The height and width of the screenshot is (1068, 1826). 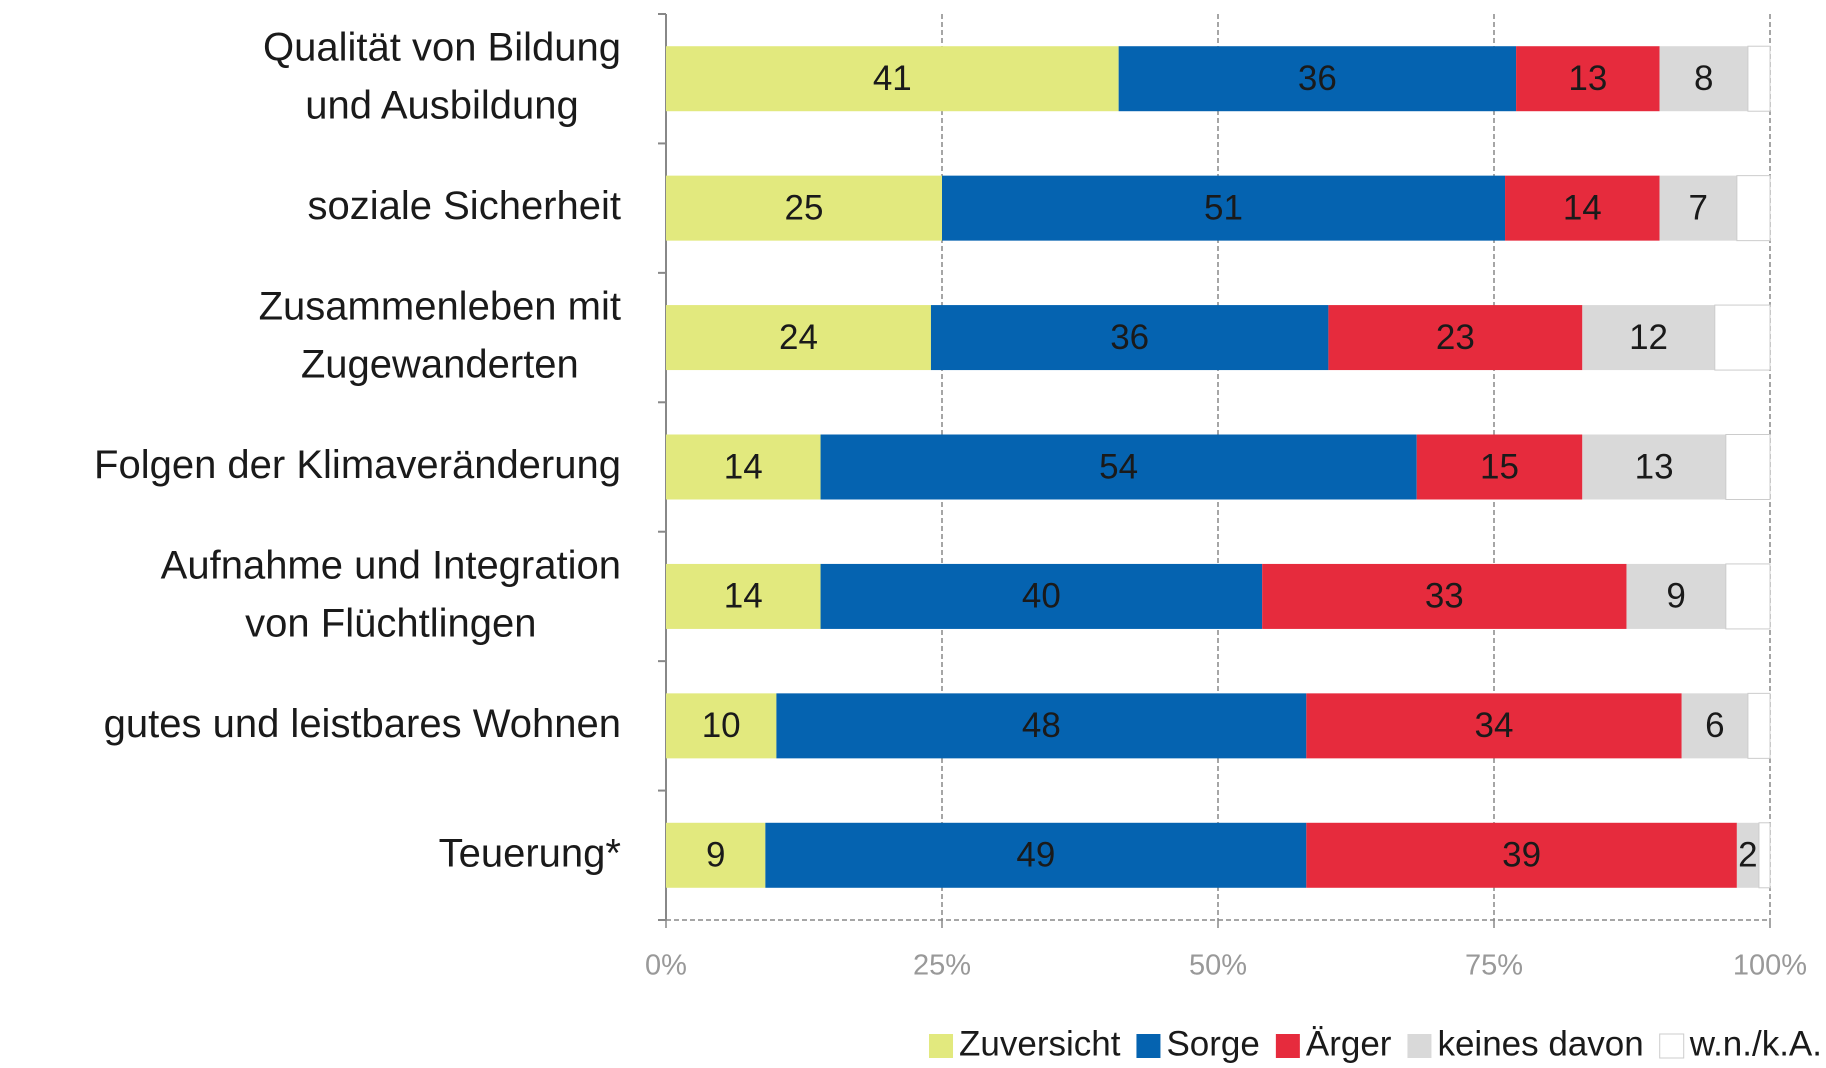 What do you see at coordinates (1770, 966) in the screenshot?
I see `x-tick-label: 100%` at bounding box center [1770, 966].